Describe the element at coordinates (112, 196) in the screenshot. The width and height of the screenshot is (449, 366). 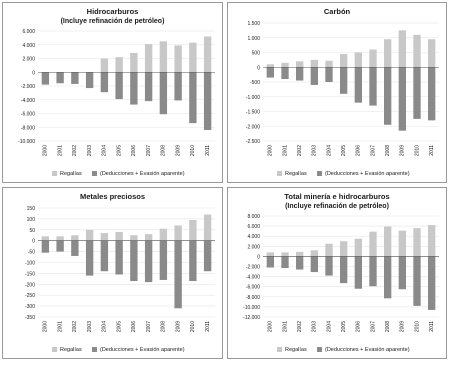
I see `chart-title: Metales preciosos` at that location.